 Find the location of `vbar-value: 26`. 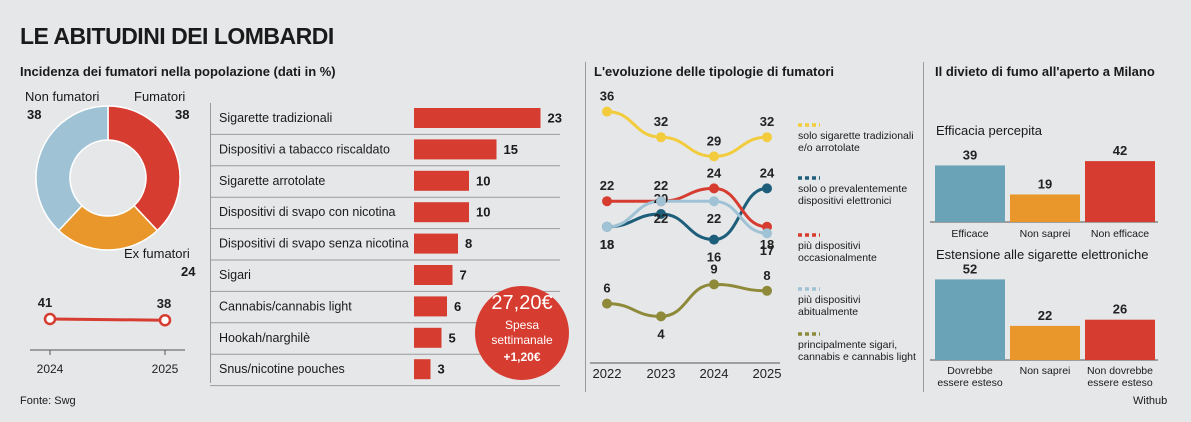

vbar-value: 26 is located at coordinates (1120, 309).